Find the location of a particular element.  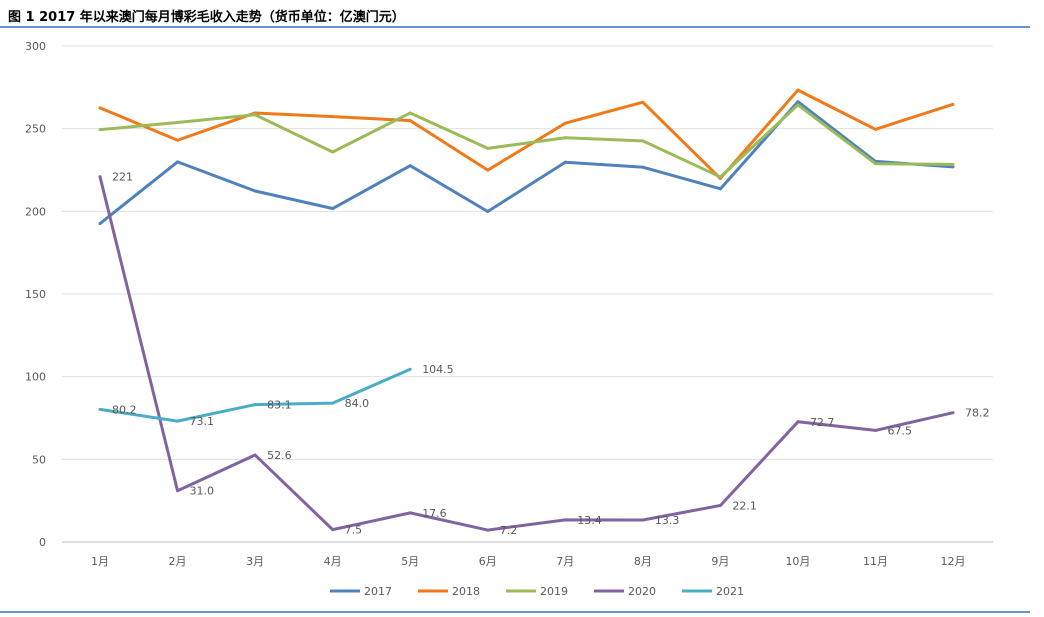

series-line-2019 is located at coordinates (526, 141).